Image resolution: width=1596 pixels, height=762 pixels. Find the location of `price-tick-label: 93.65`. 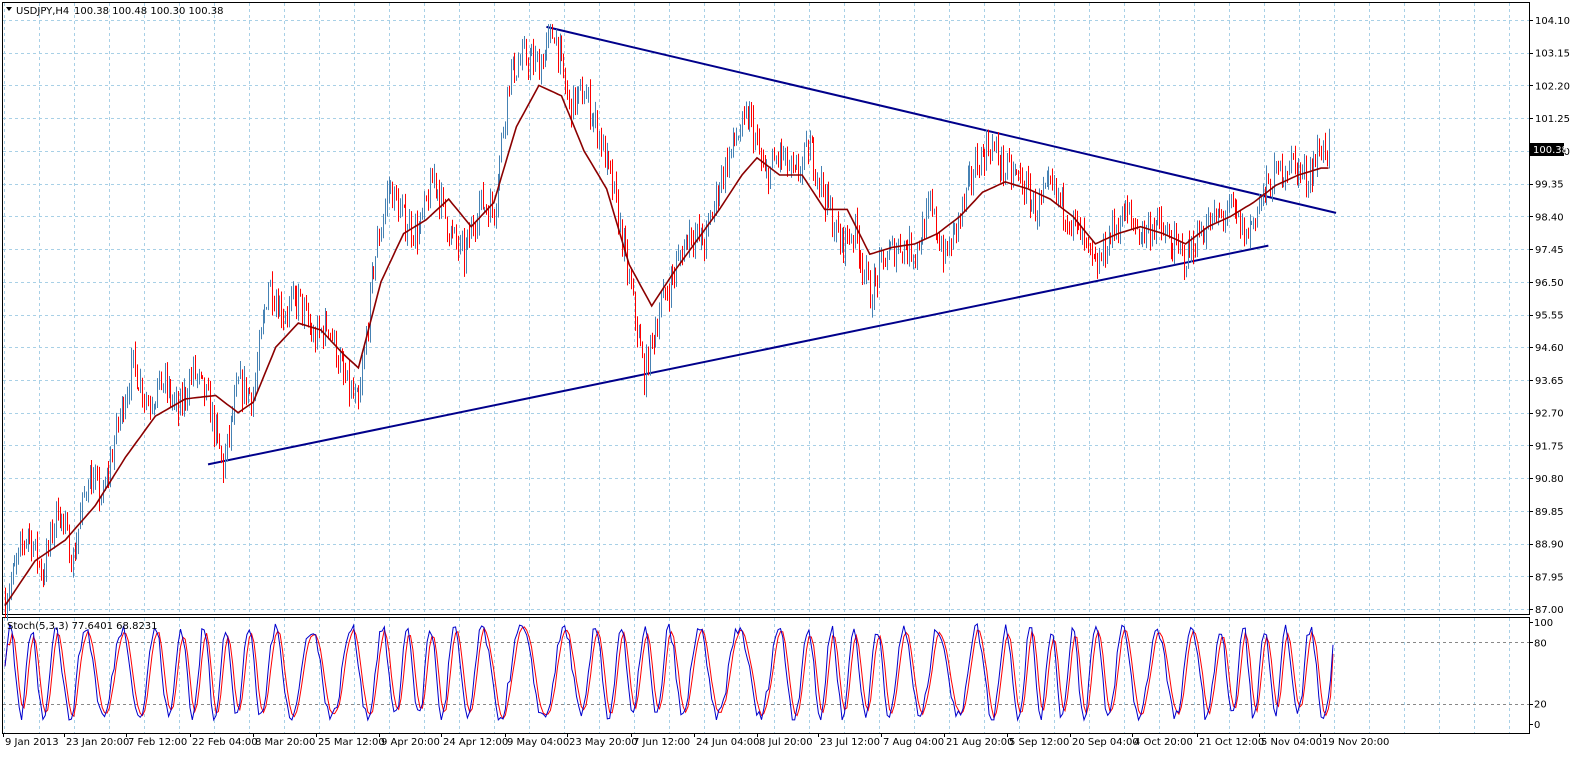

price-tick-label: 93.65 is located at coordinates (1549, 381).